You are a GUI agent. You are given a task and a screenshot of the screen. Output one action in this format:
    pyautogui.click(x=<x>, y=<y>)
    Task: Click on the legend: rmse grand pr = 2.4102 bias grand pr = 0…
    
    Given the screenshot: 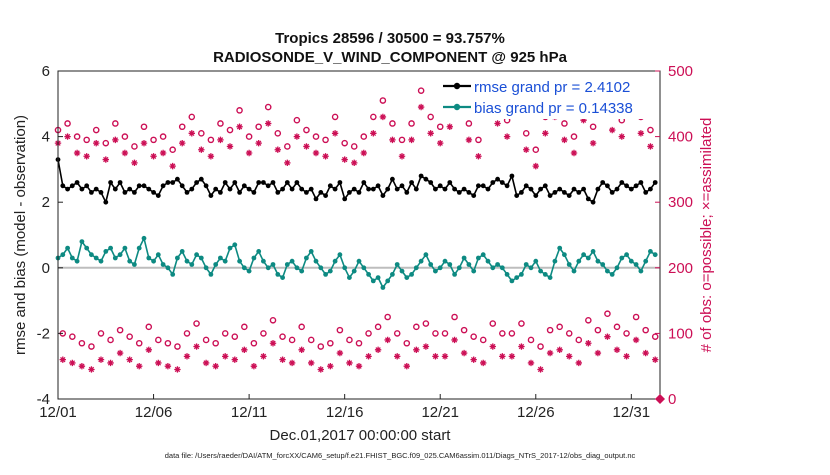 What is the action you would take?
    pyautogui.click(x=548, y=97)
    